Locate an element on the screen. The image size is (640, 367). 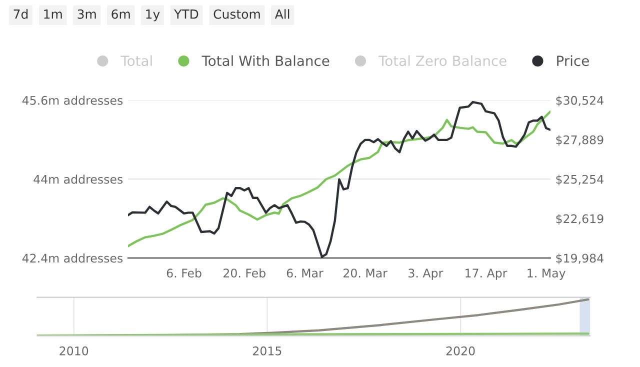
legend-label: Total With Balance is located at coordinates (266, 60).